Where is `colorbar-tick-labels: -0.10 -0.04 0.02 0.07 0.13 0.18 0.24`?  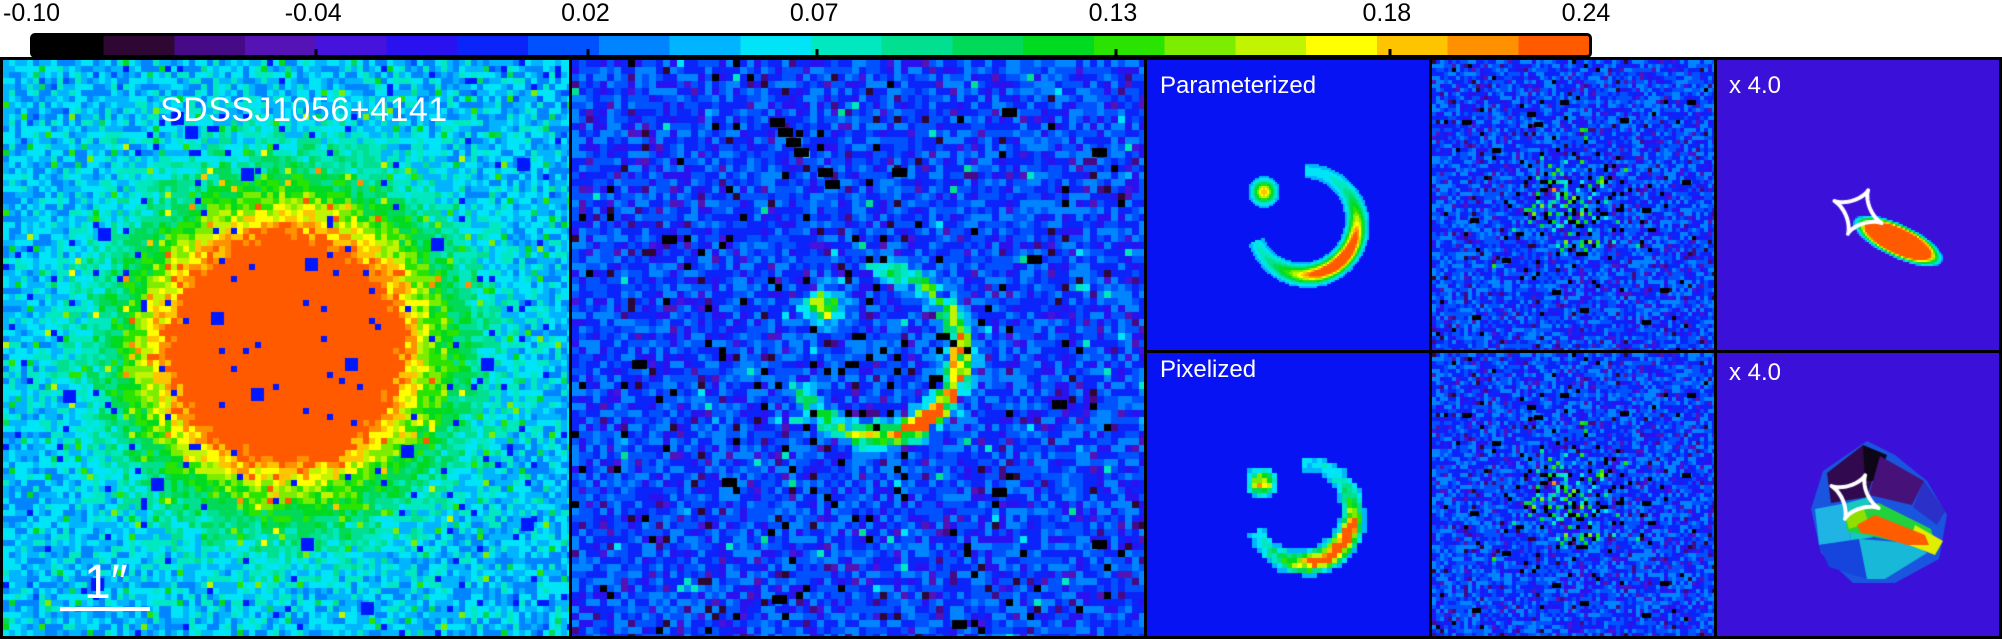 colorbar-tick-labels: -0.10 -0.04 0.02 0.07 0.13 0.18 0.24 is located at coordinates (1001, 16).